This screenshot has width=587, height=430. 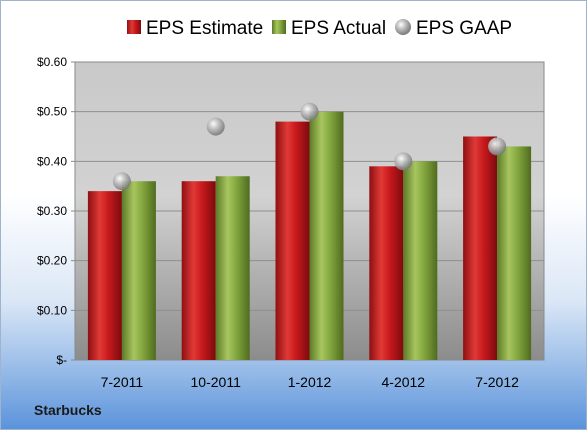 What do you see at coordinates (134, 27) in the screenshot?
I see `legend-swatch-estimate` at bounding box center [134, 27].